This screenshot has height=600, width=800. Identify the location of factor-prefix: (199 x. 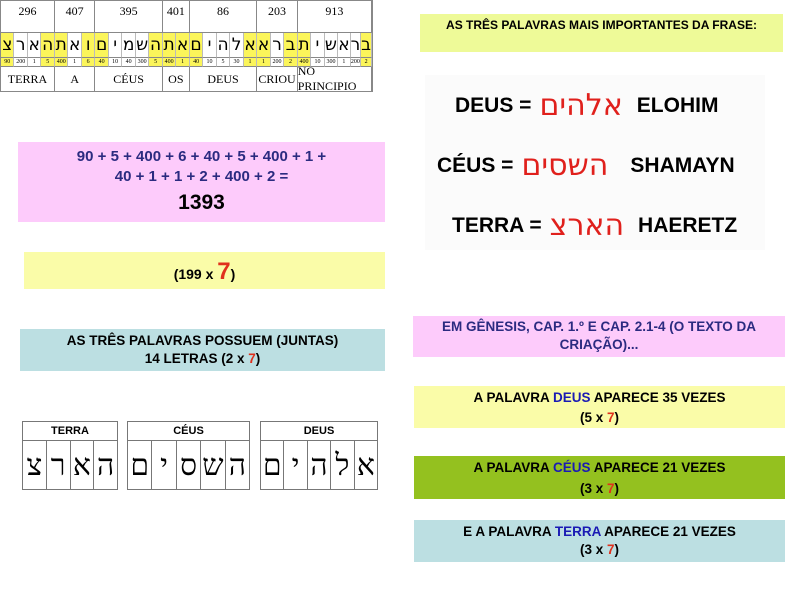
(195, 274).